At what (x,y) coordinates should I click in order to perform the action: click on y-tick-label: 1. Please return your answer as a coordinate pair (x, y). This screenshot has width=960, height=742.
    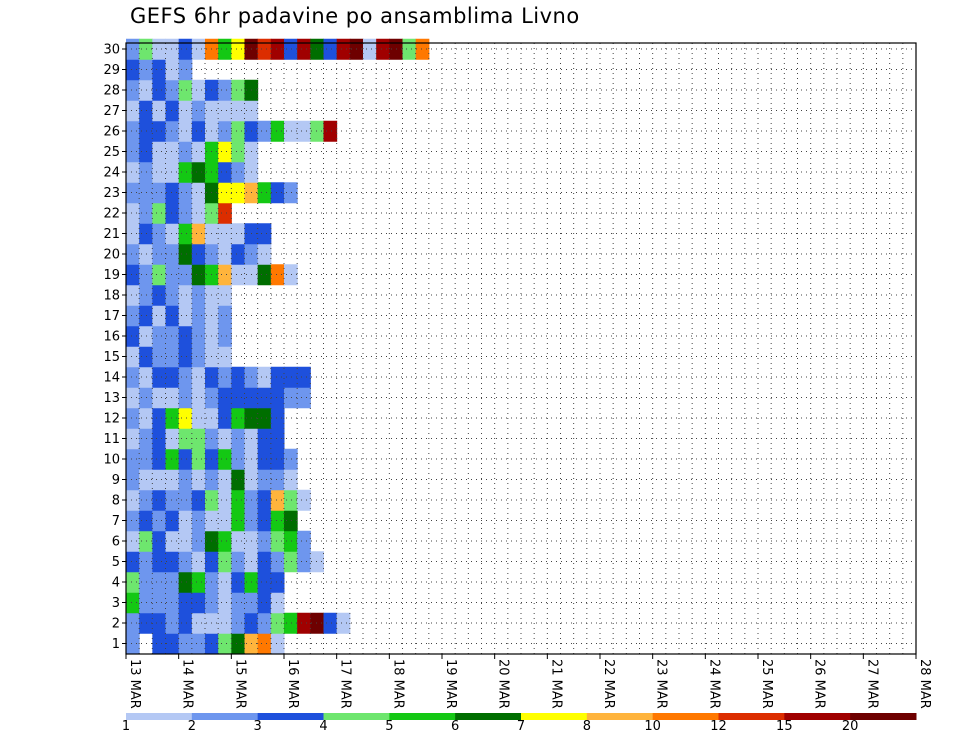
    Looking at the image, I should click on (116, 644).